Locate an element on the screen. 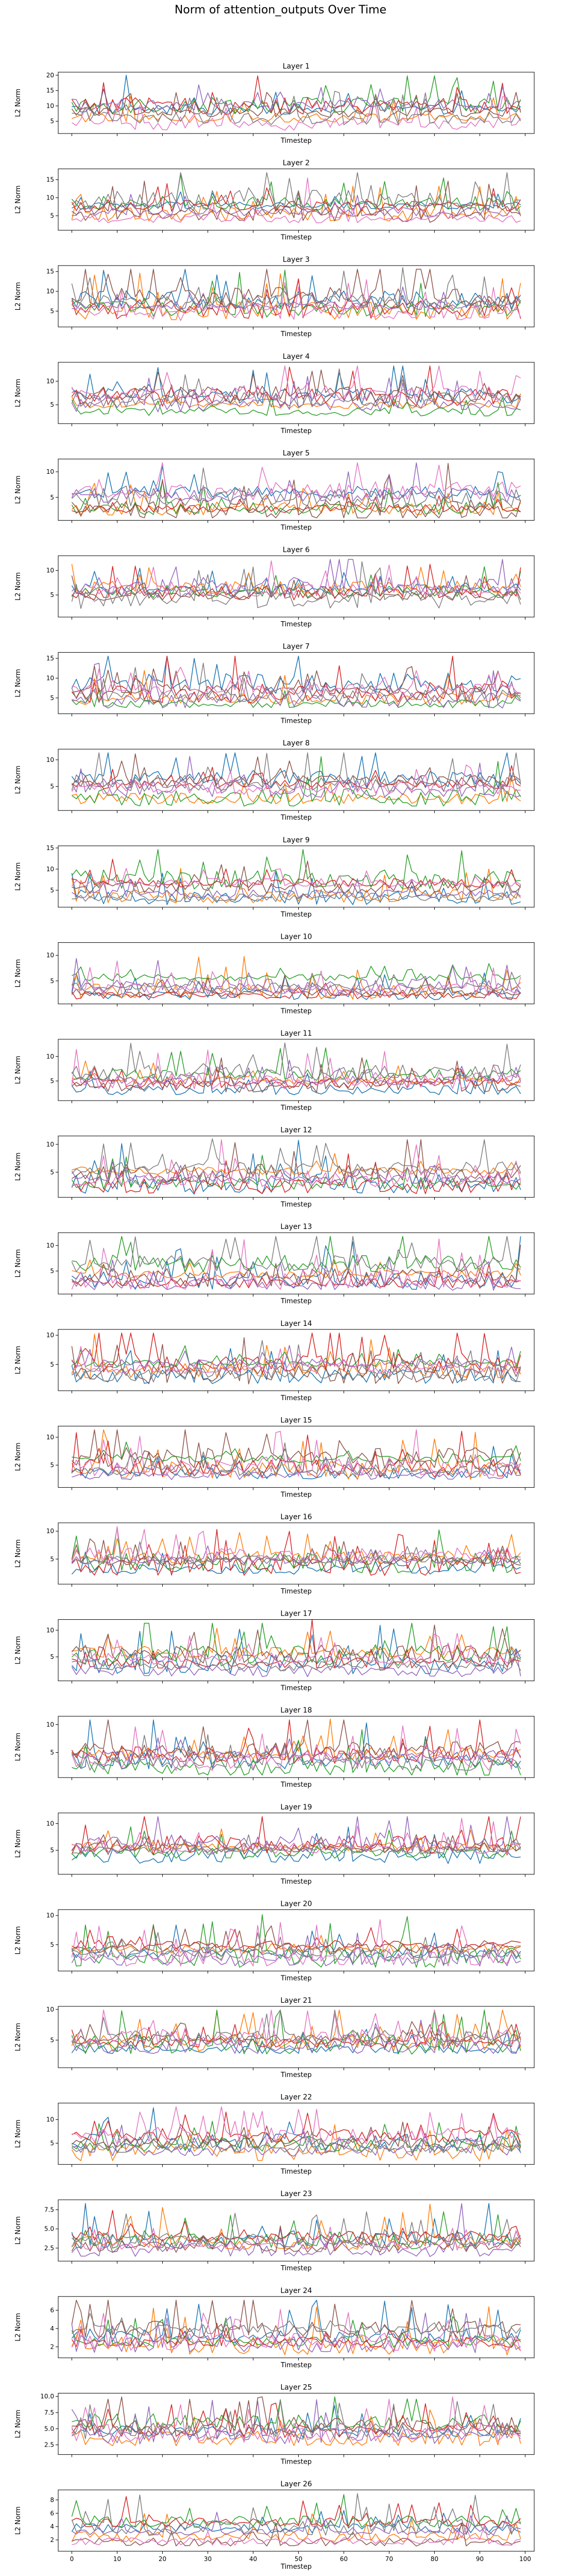 This screenshot has height=2576, width=561. x-tick-label: 90 is located at coordinates (480, 2559).